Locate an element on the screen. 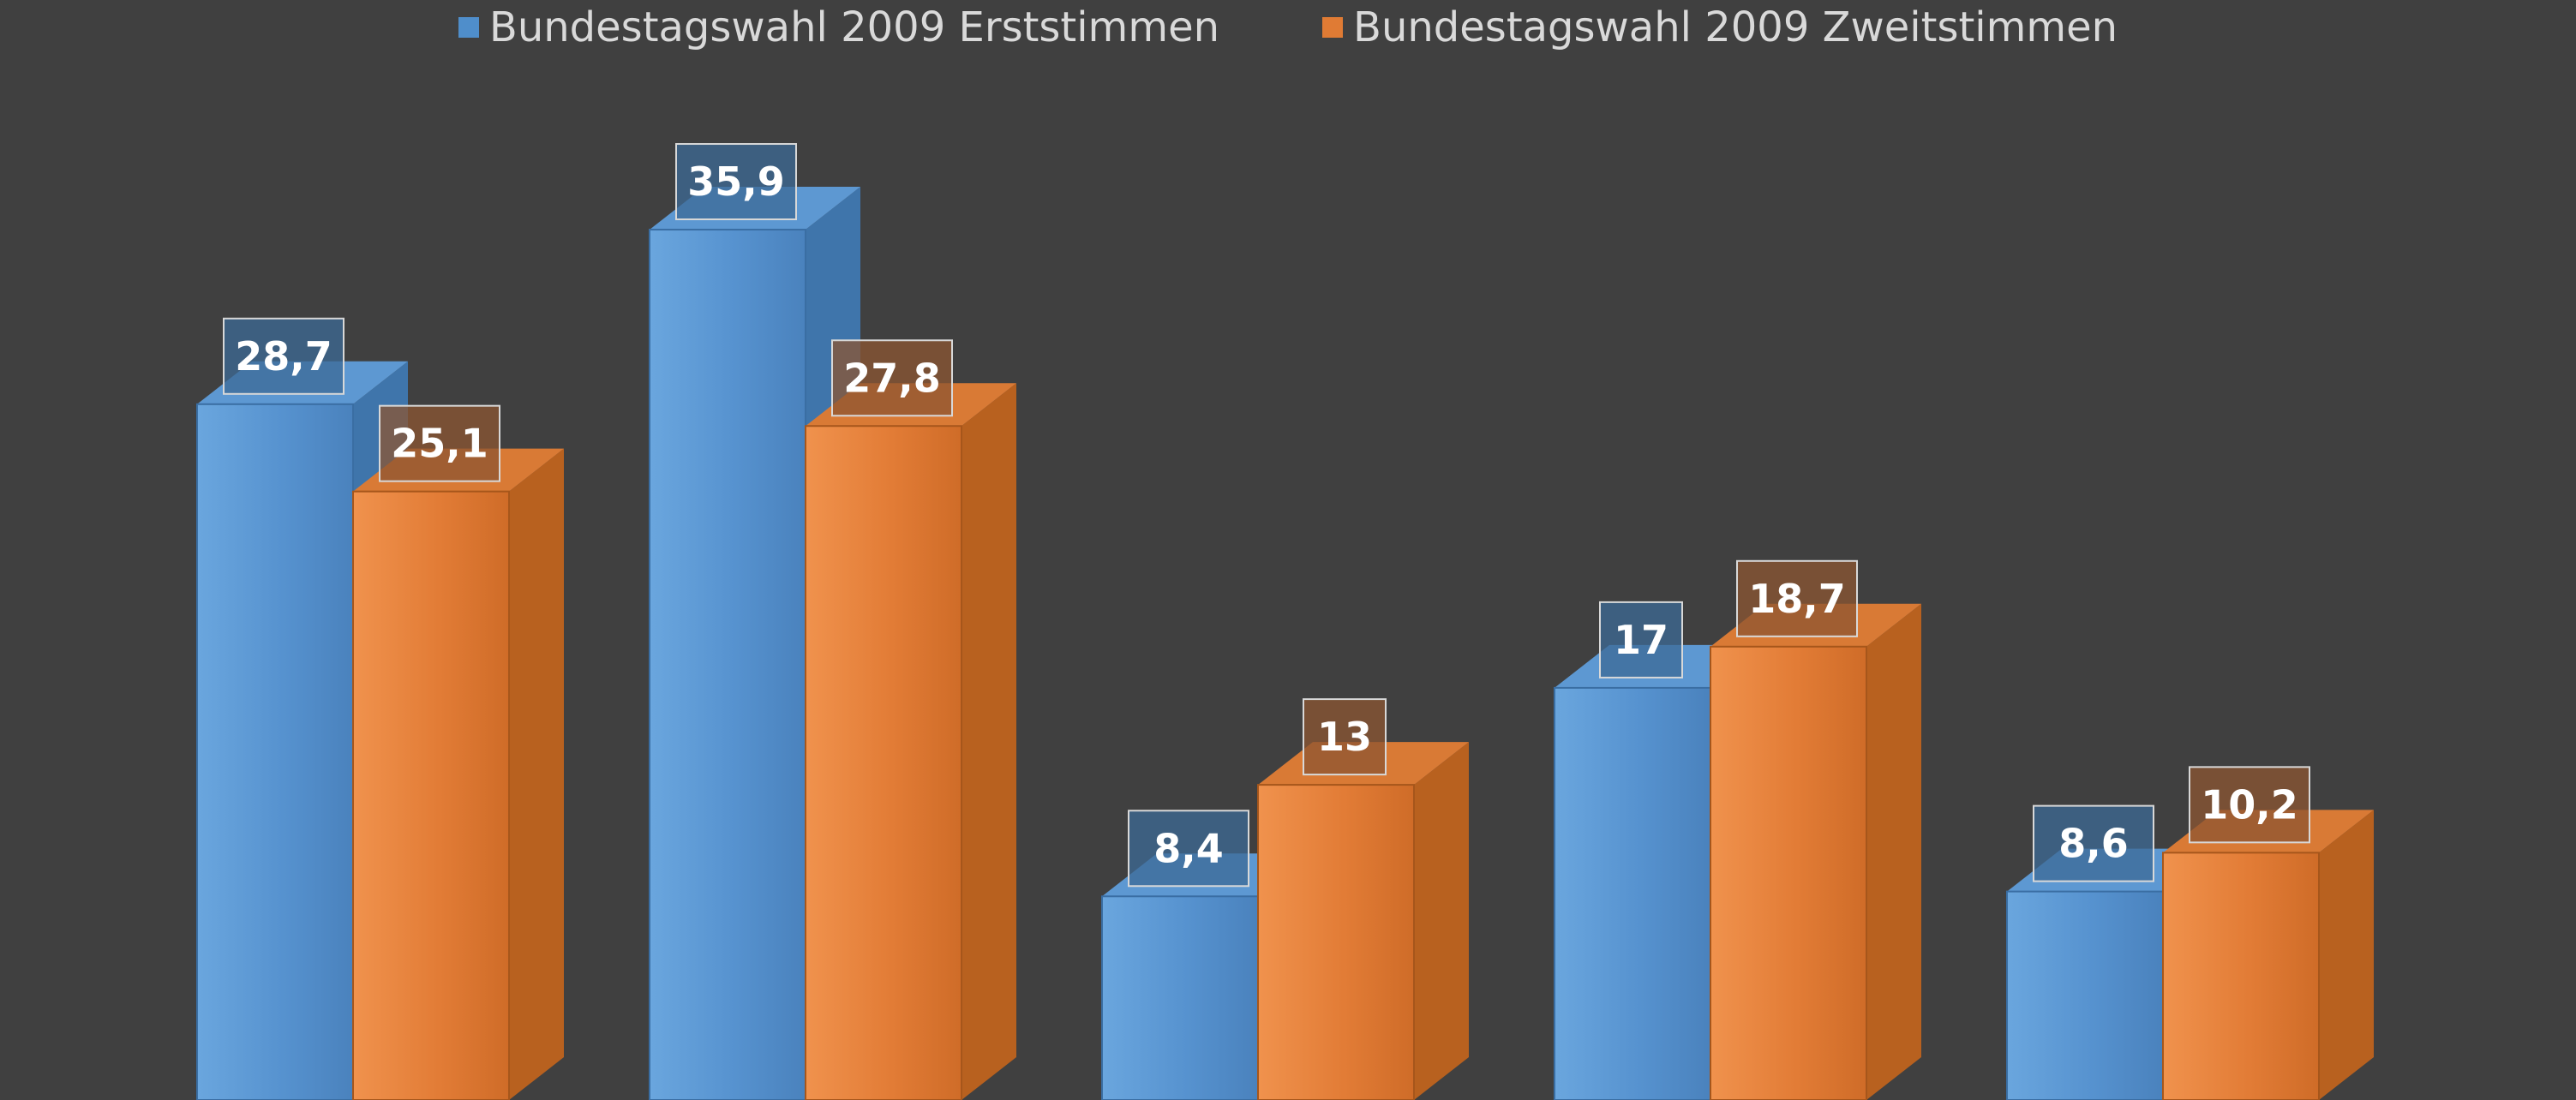 The width and height of the screenshot is (2576, 1100). data-label-box-s0-c0 is located at coordinates (283, 356).